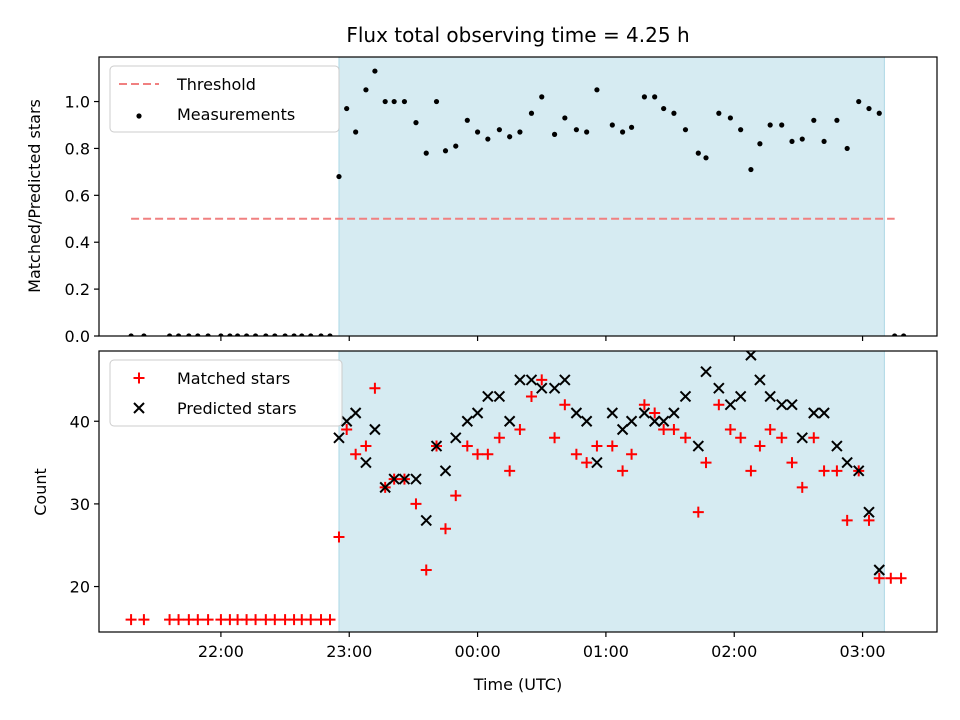  Describe the element at coordinates (139, 408) in the screenshot. I see `legend-predicted-swatch` at that location.